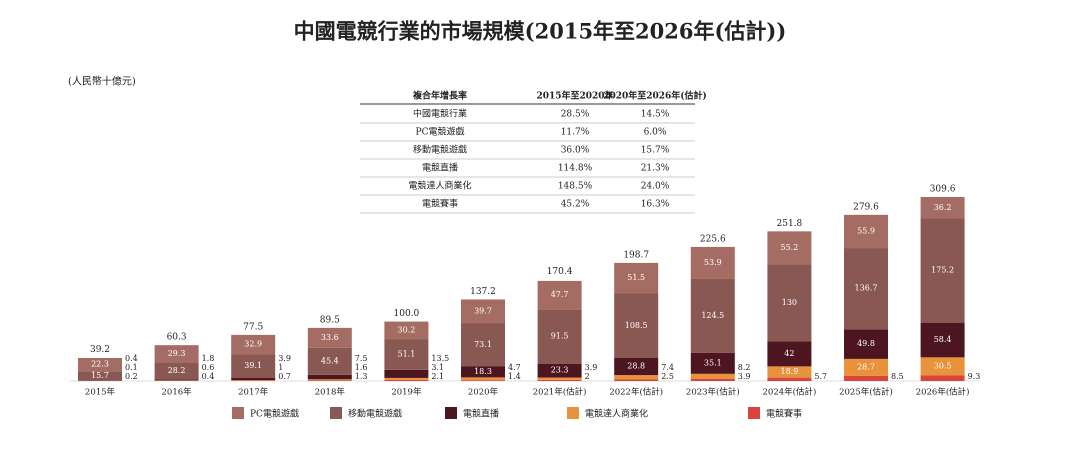  Describe the element at coordinates (177, 392) in the screenshot. I see `x-tick-label: 2016年` at that location.